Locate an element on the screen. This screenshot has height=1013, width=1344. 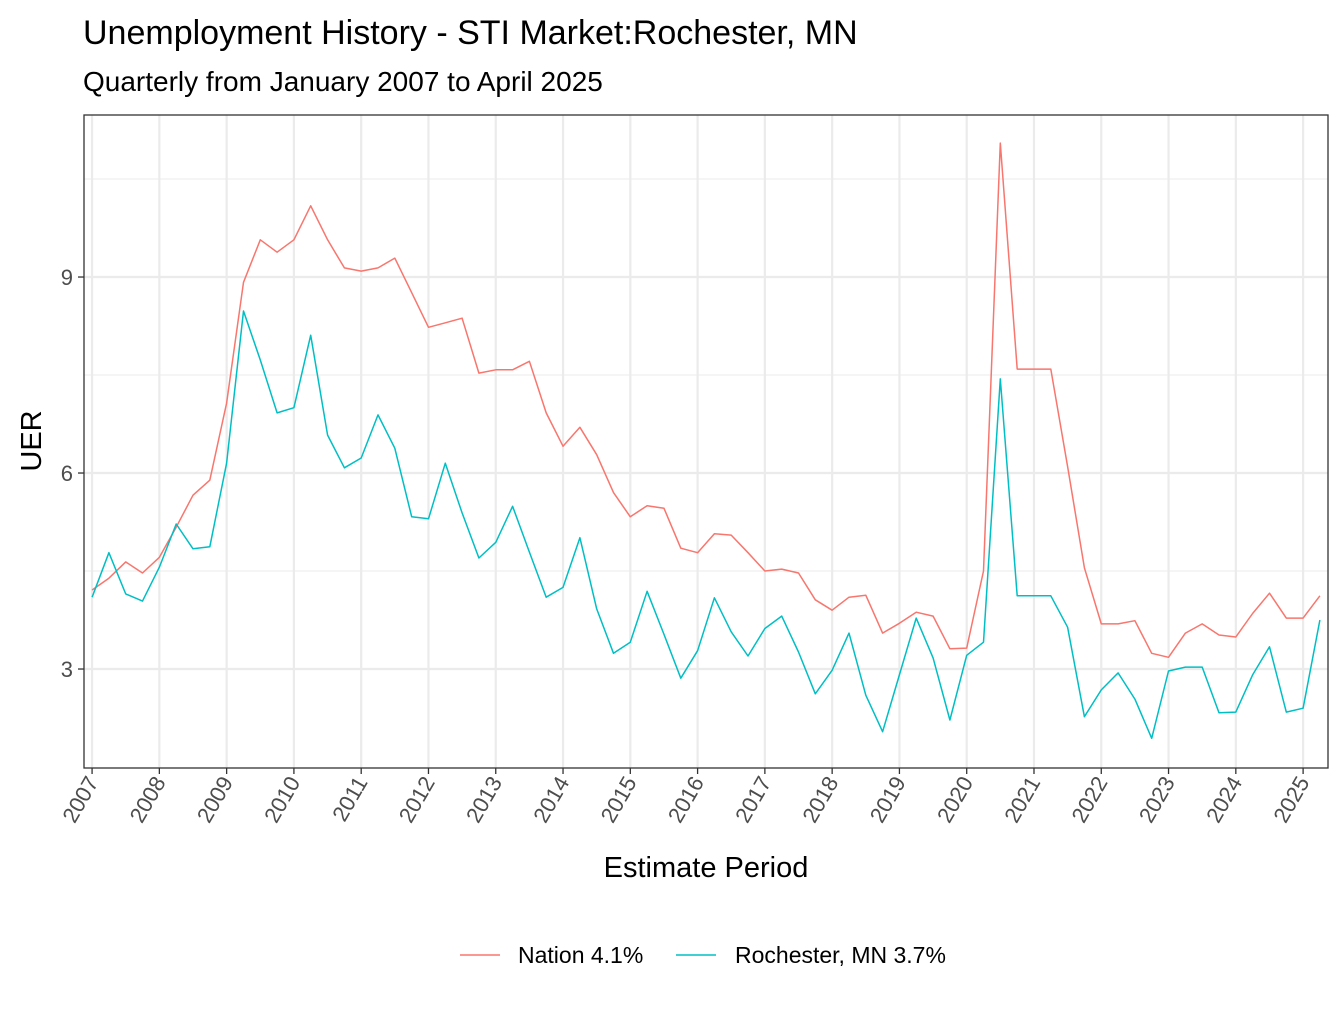
x-tick-label: 2017 is located at coordinates (753, 799).